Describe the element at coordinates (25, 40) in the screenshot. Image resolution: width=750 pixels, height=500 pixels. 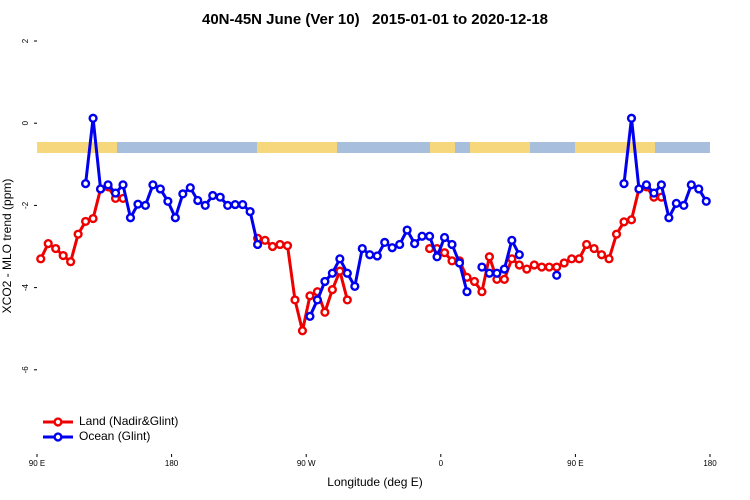
I see `y-tick-label: 2` at that location.